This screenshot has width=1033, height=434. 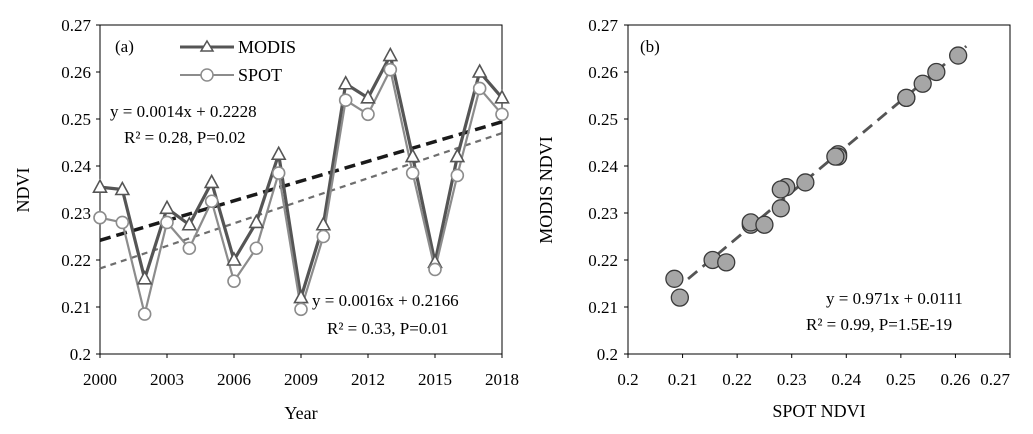 I want to click on x-tick-label: 0.21, so click(x=683, y=379).